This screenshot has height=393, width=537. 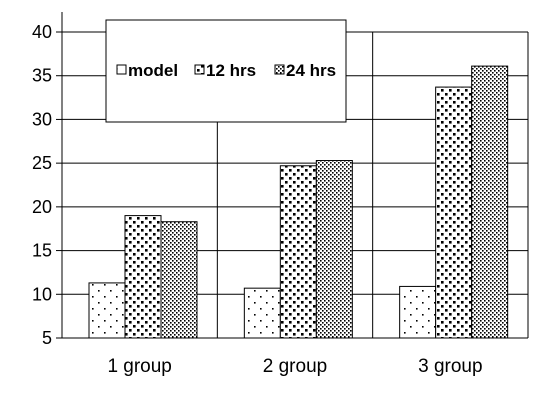 What do you see at coordinates (121, 69) in the screenshot?
I see `legend-swatch-model` at bounding box center [121, 69].